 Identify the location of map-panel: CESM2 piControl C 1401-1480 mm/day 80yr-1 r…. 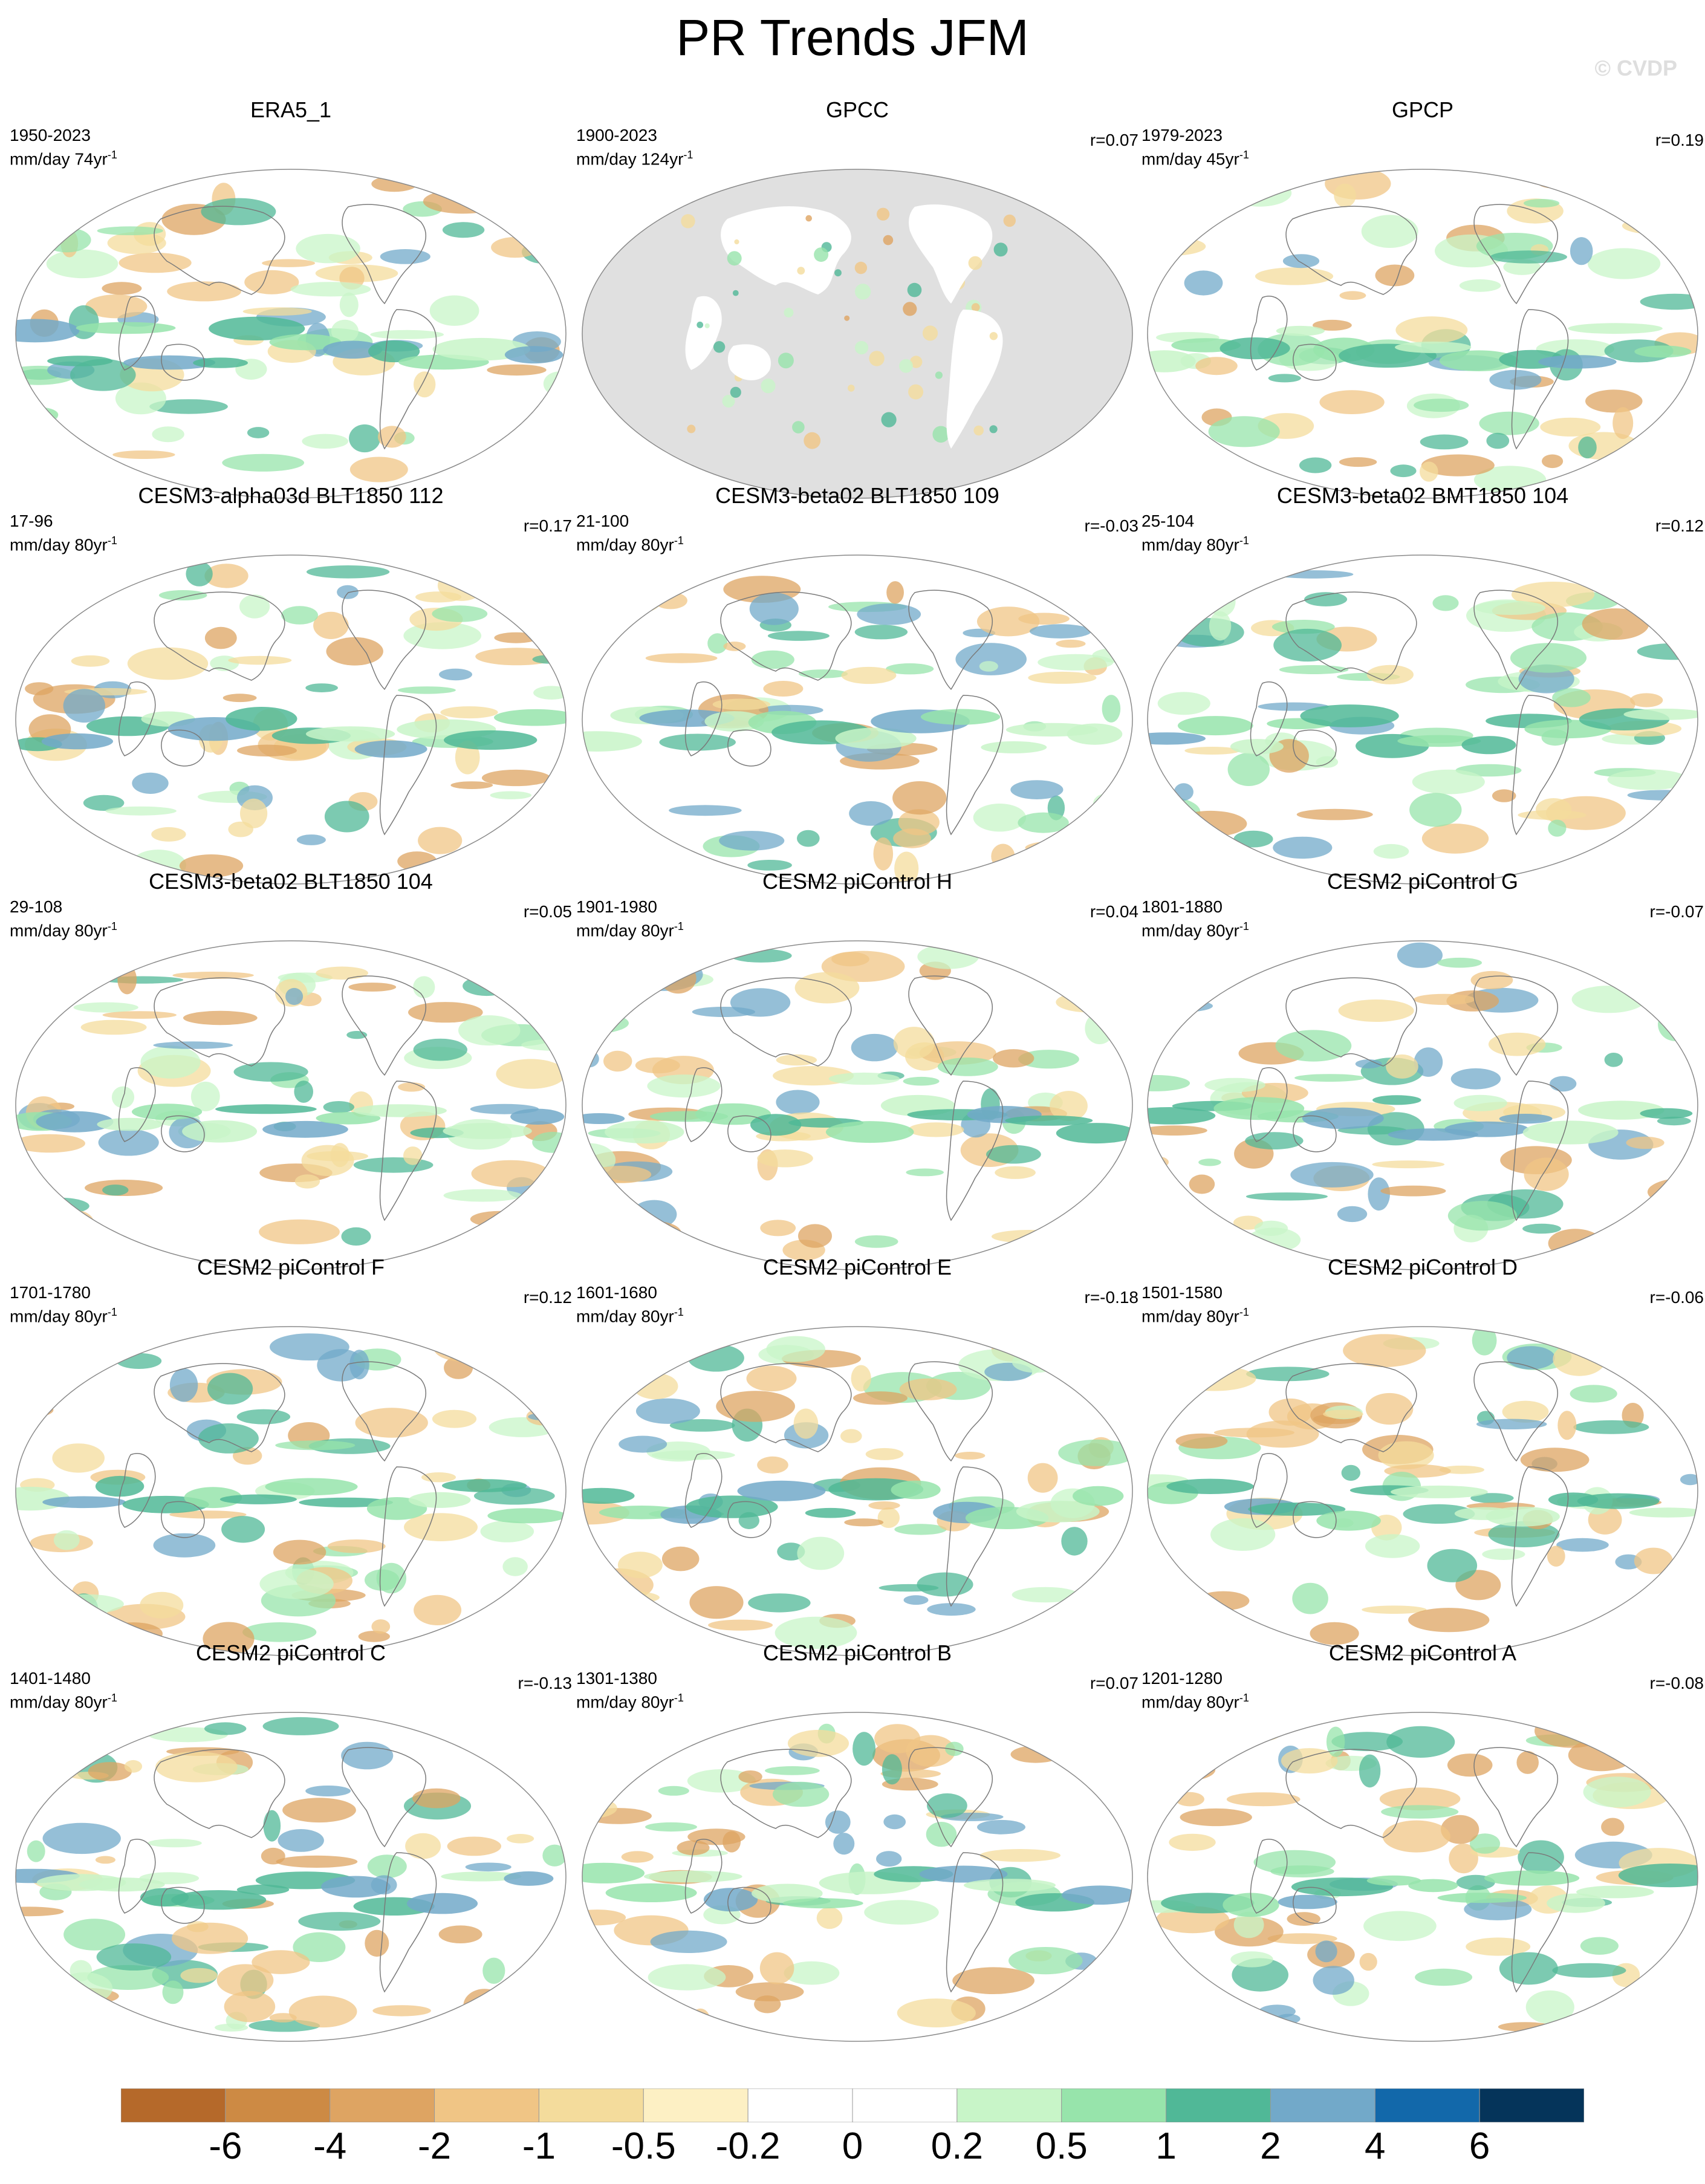
(291, 1841).